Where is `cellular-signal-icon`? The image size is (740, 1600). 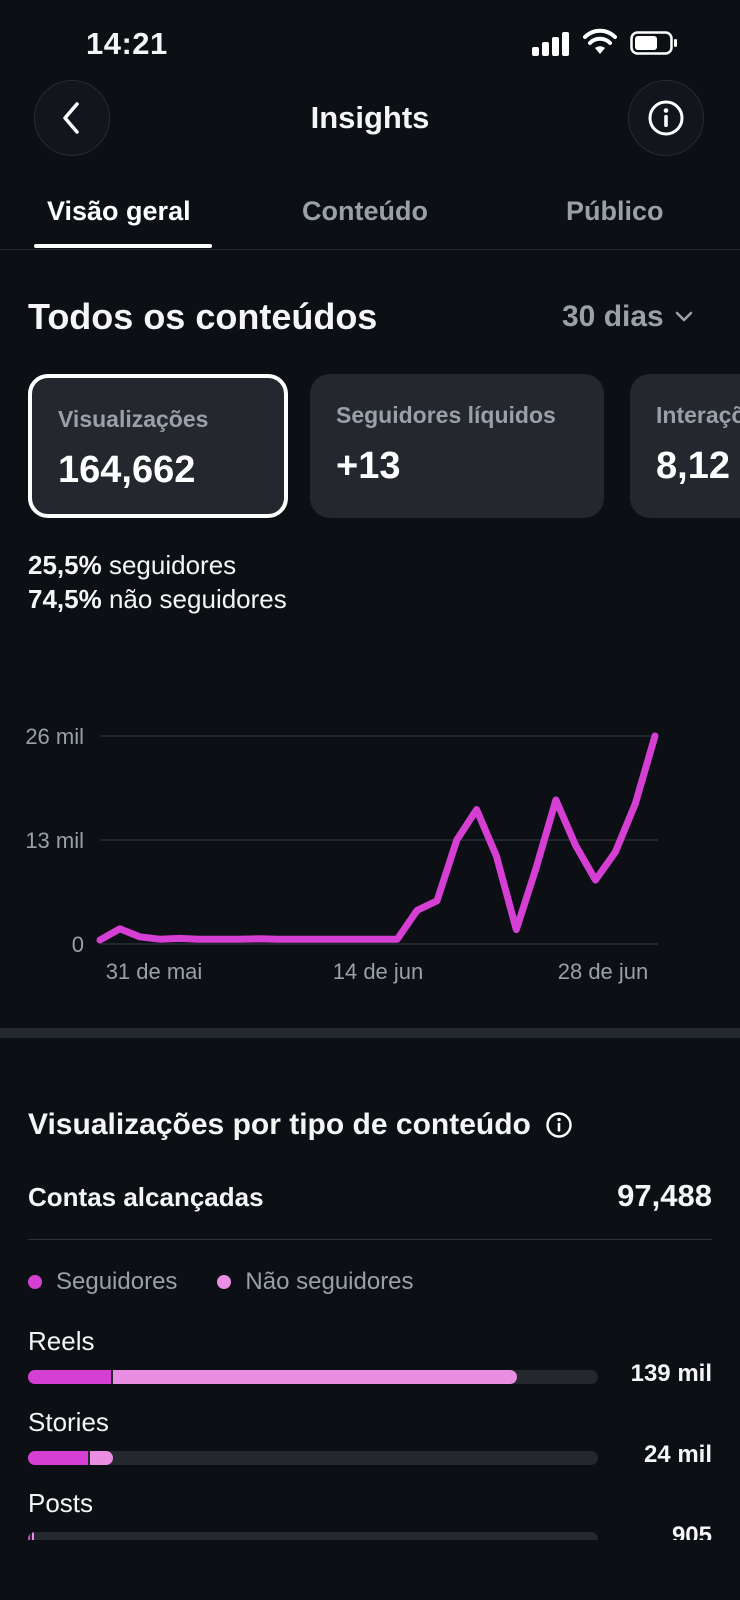
cellular-signal-icon is located at coordinates (552, 44).